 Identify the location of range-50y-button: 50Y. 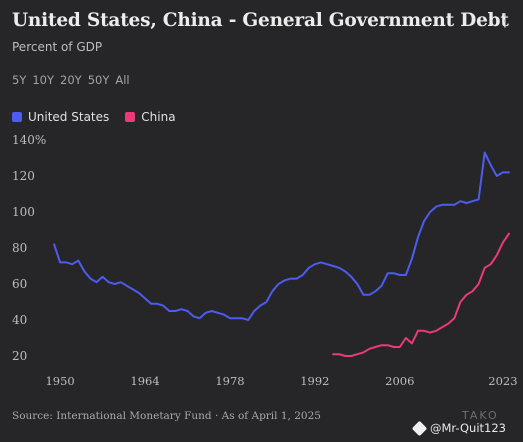
(98, 80).